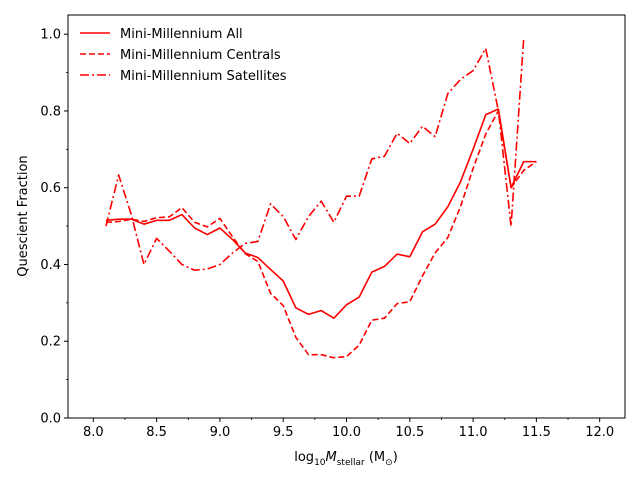 The height and width of the screenshot is (480, 640). Describe the element at coordinates (50, 419) in the screenshot. I see `y-tick-label: 0.0` at that location.